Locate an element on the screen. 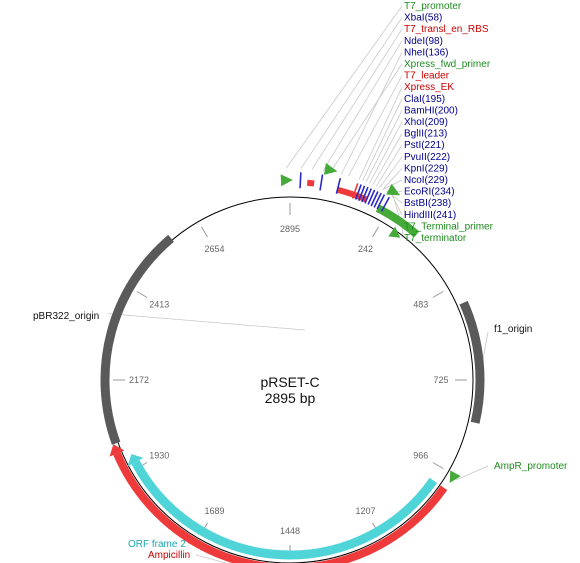 The image size is (580, 563). xpress-fwd-primer-marker is located at coordinates (330, 168).